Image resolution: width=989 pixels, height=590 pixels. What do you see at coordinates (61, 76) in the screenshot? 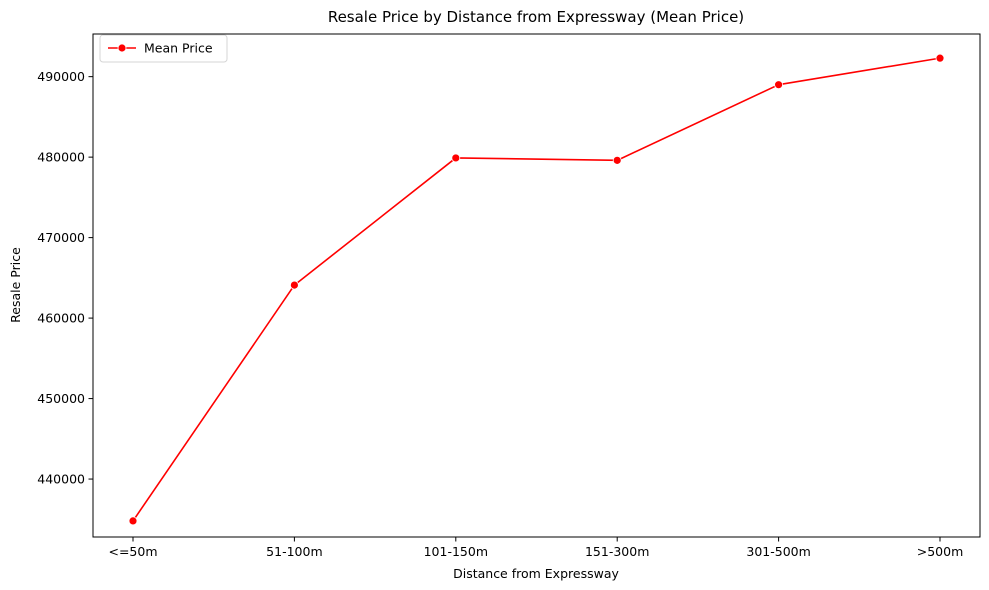
I see `y-tick-label: 490000` at bounding box center [61, 76].